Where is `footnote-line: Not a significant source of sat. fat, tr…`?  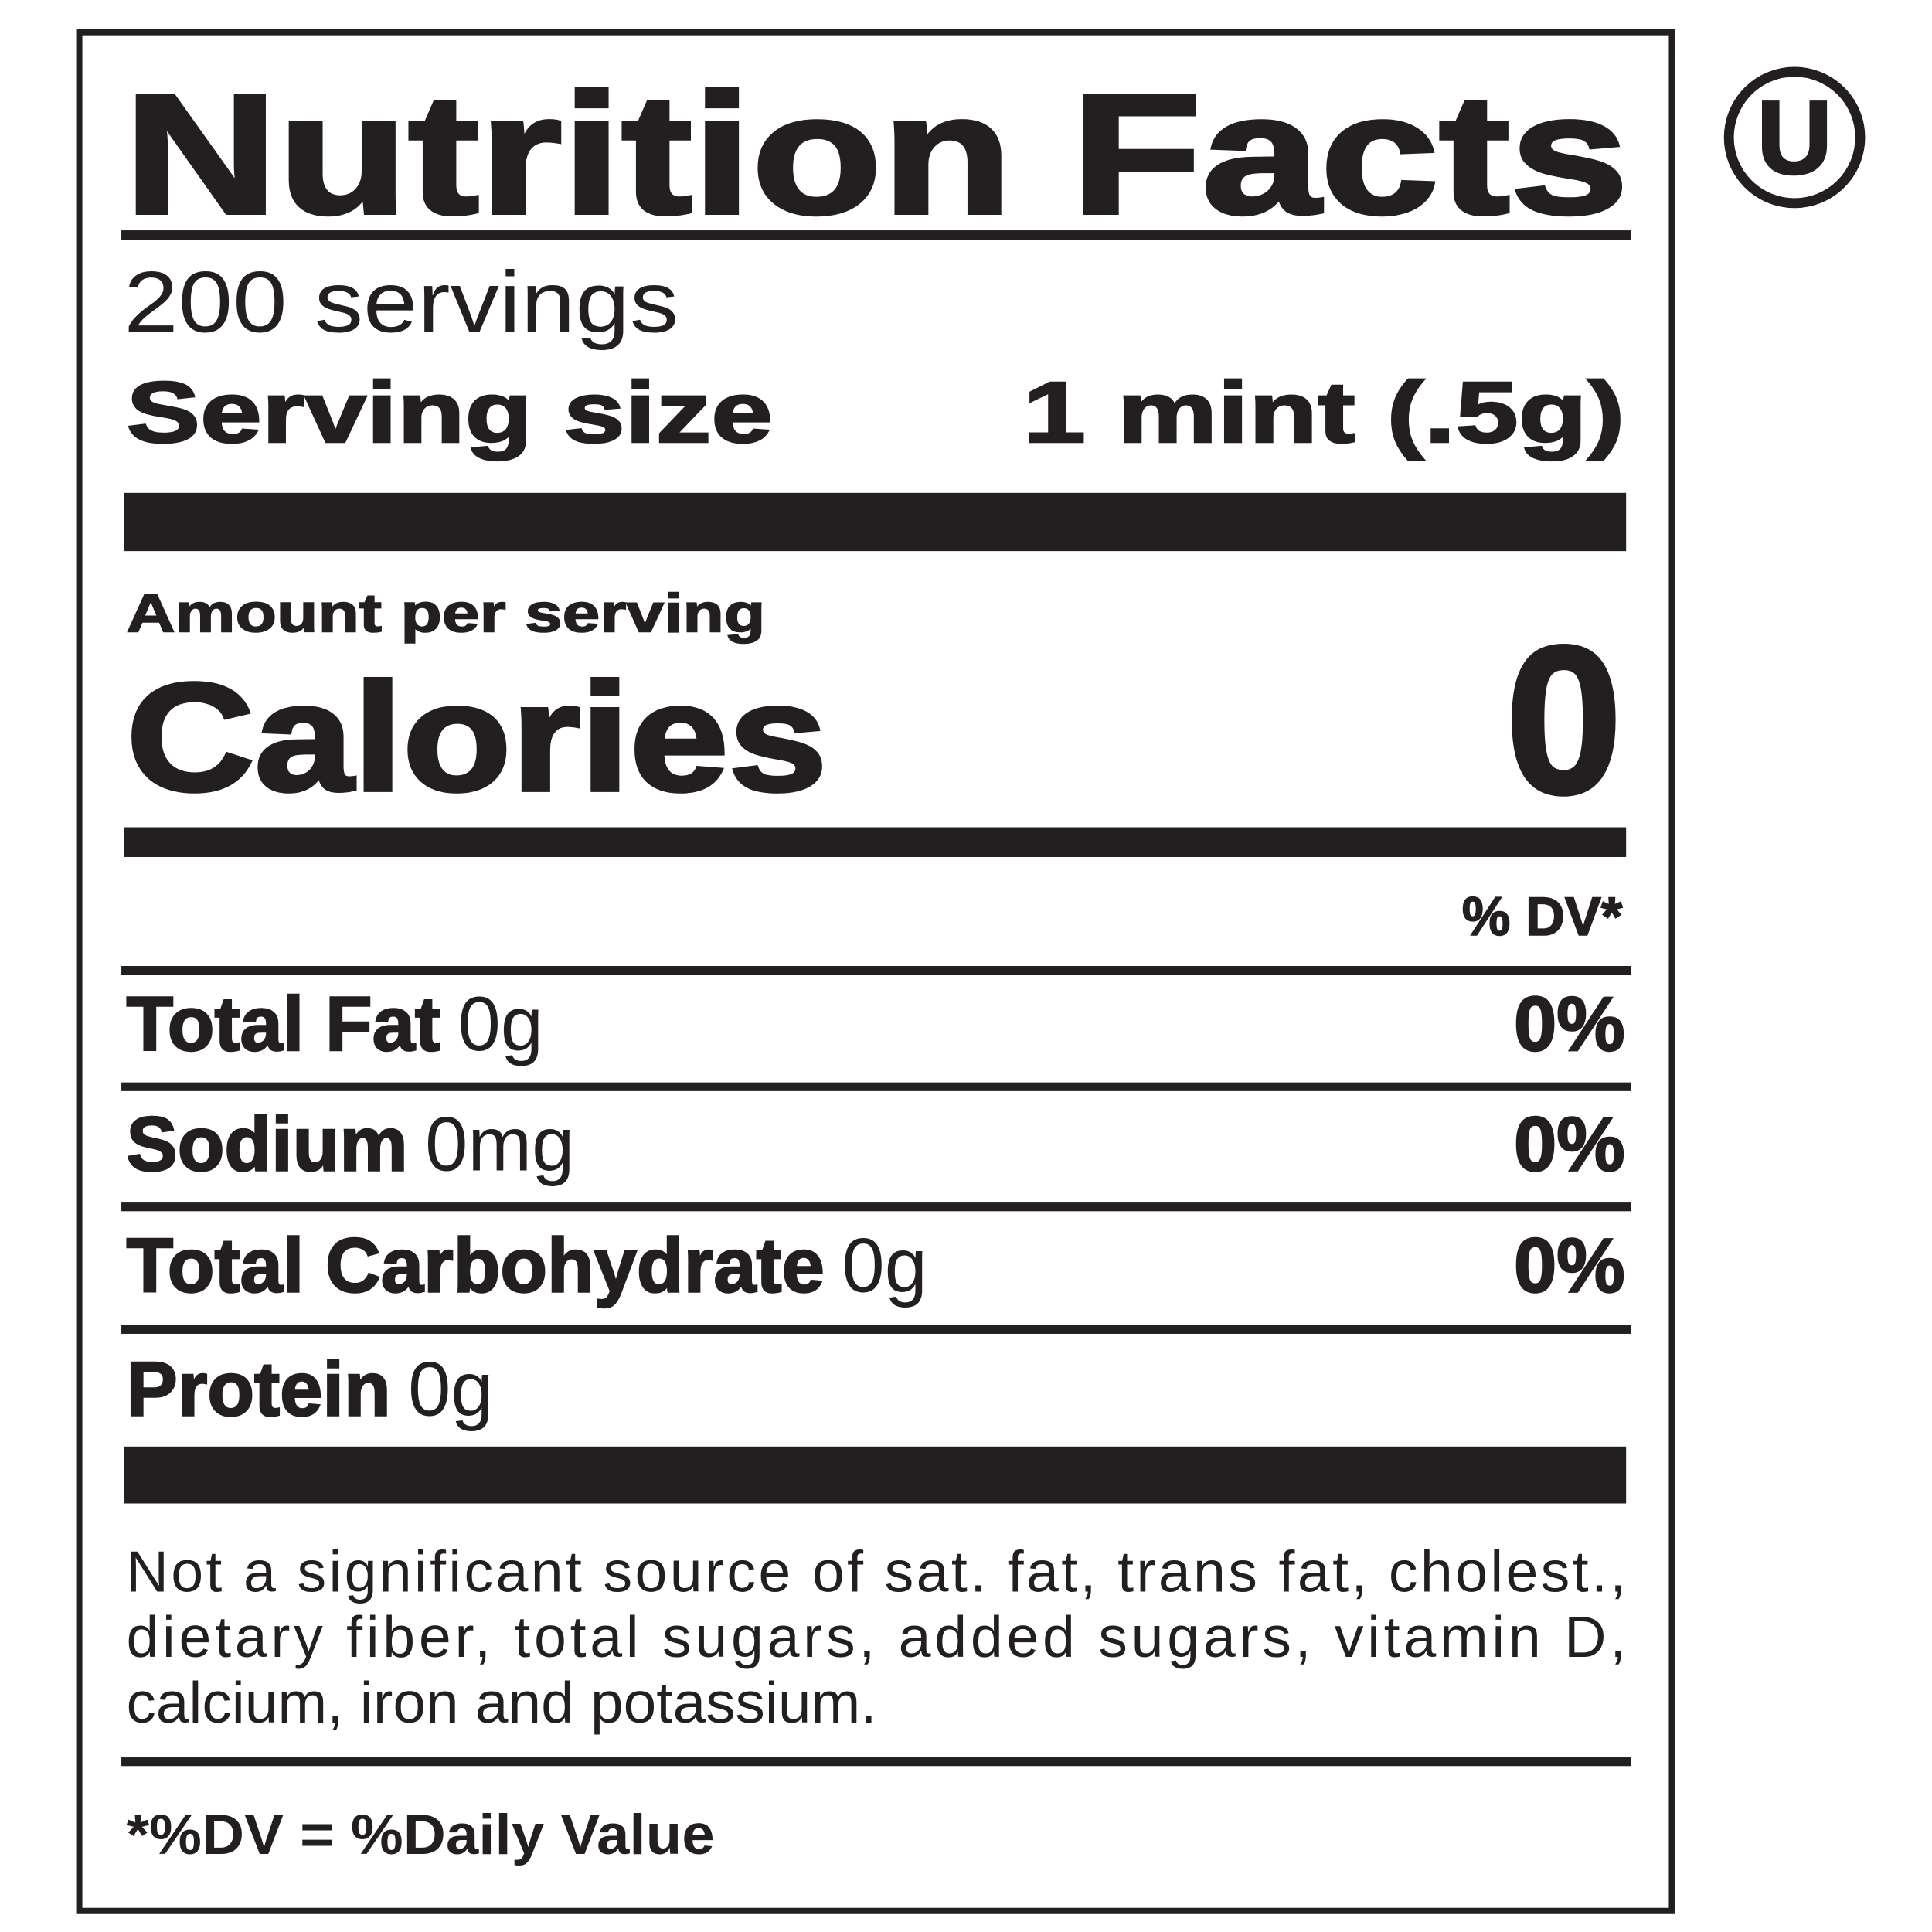
footnote-line: Not a significant source of sat. fat, tr… is located at coordinates (876, 1572).